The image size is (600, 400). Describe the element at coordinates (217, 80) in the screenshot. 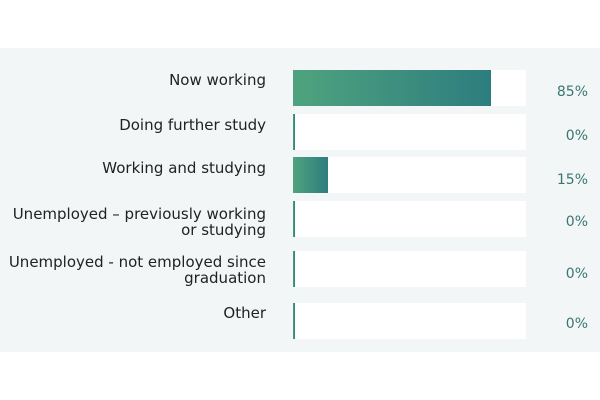

I see `category-label: Now working` at that location.